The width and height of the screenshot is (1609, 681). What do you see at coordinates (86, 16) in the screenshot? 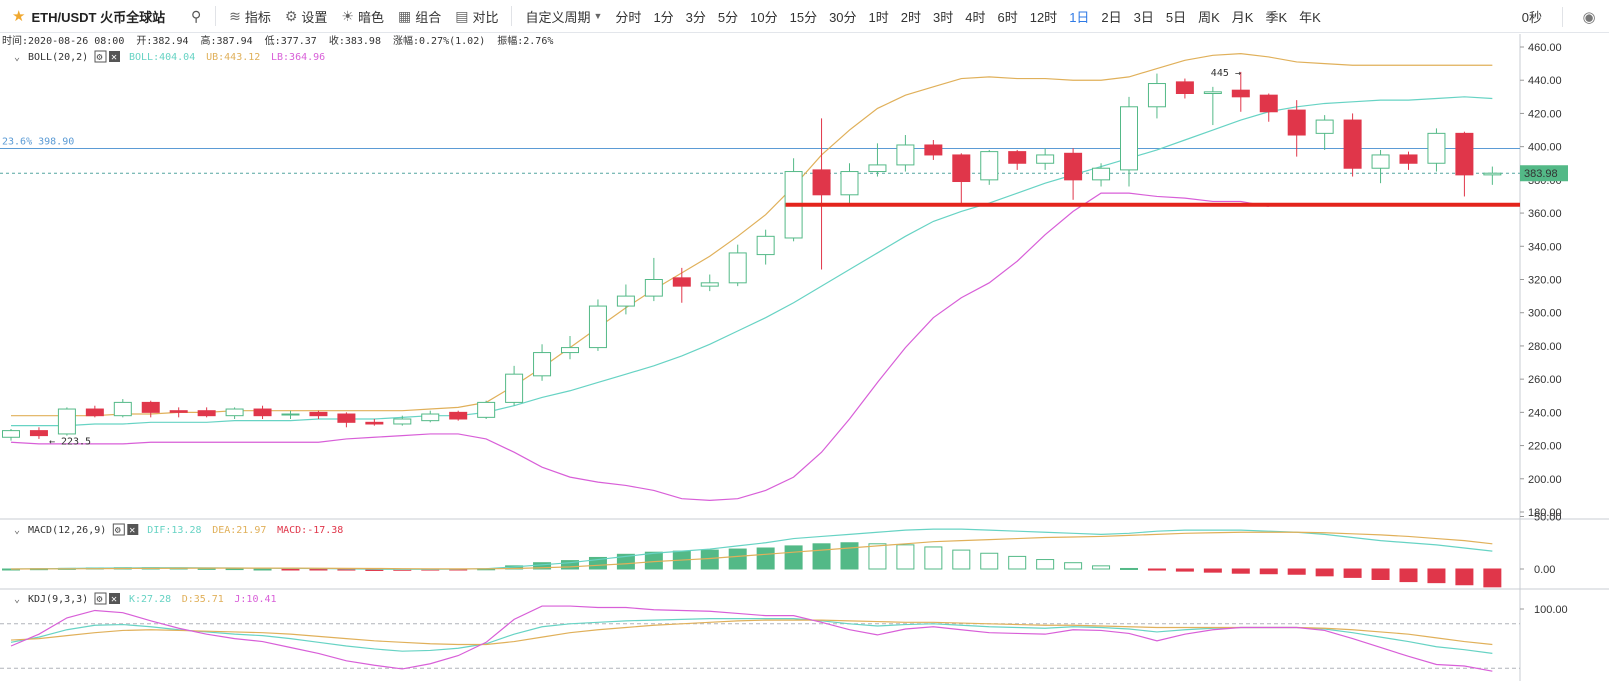
I see `symbol-selector: ★ ETH/USDT 火币全球站` at bounding box center [86, 16].